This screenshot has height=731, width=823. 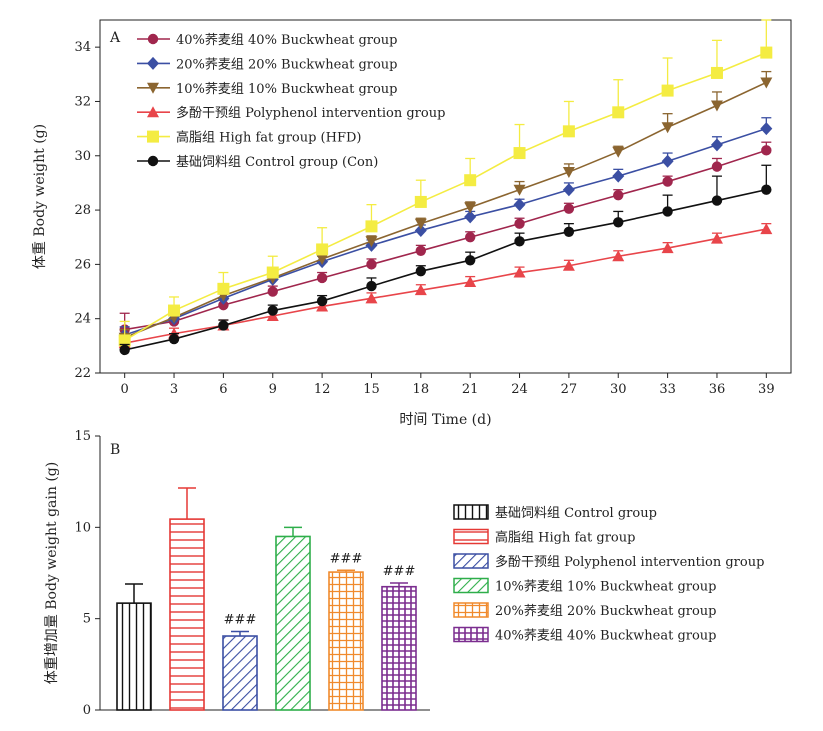 I want to click on x-tick-label-a: 6, so click(x=223, y=389).